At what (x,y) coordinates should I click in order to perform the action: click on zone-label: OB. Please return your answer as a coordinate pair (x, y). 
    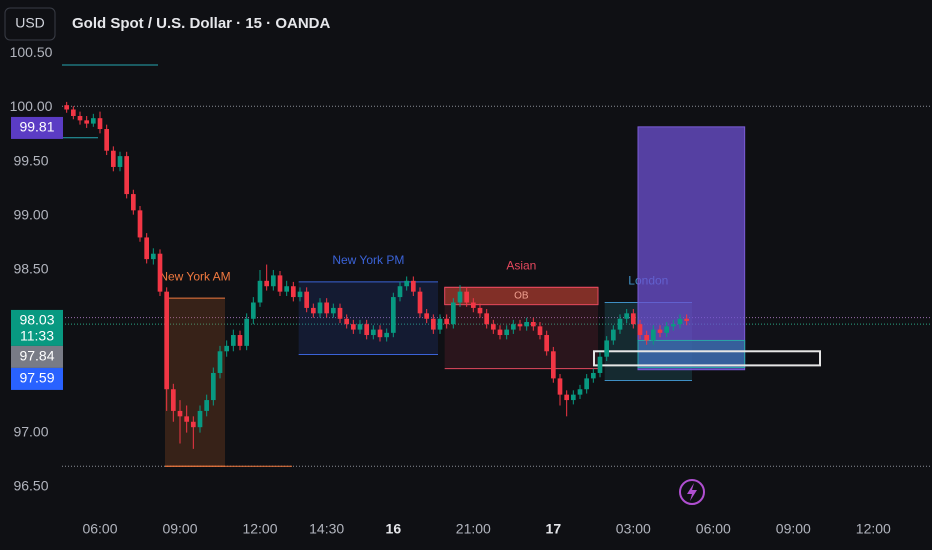
    Looking at the image, I should click on (521, 296).